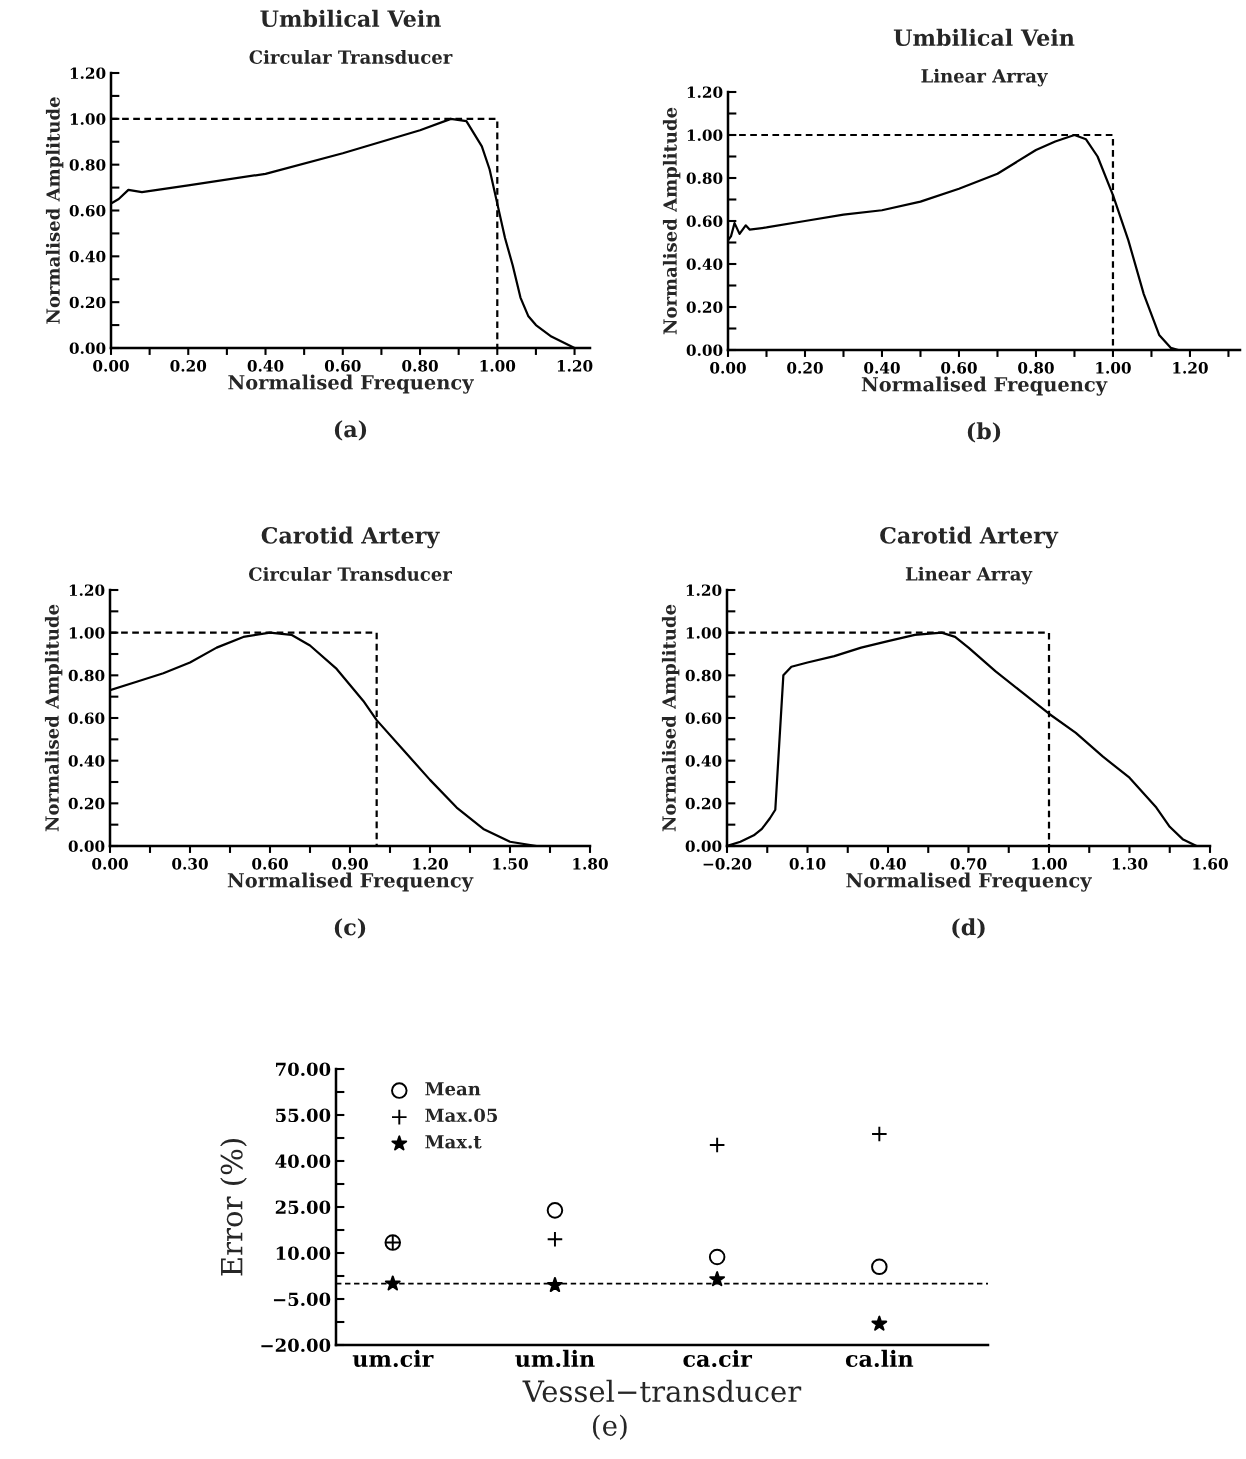 This screenshot has height=1459, width=1246. I want to click on text: (a), so click(350, 430).